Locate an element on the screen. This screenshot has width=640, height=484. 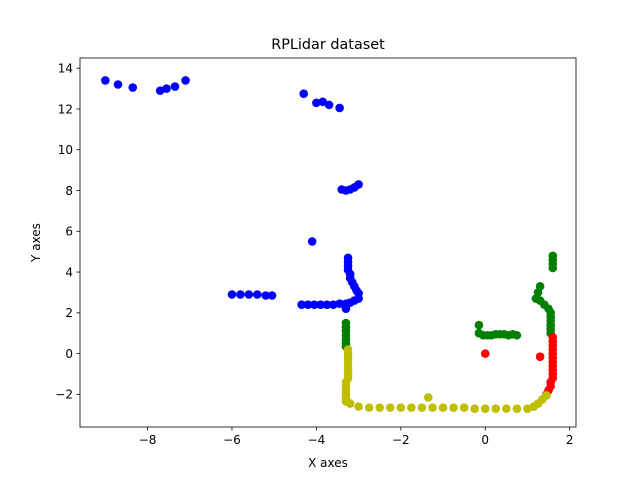
y-tick-label: 14 is located at coordinates (65, 68).